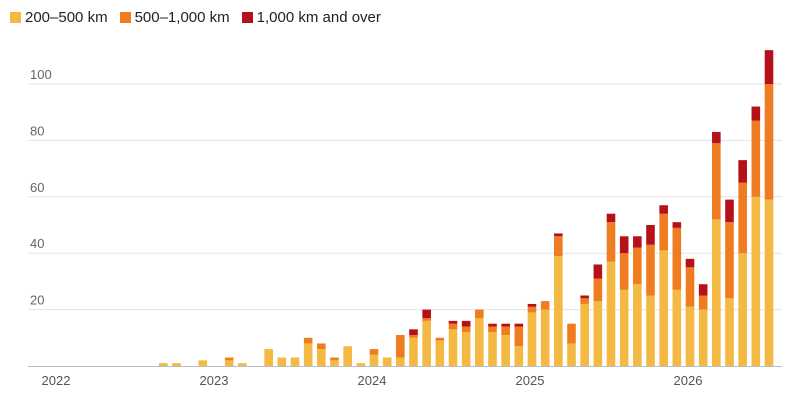 The width and height of the screenshot is (800, 400). I want to click on legend-label-200-500: 200–500 km, so click(66, 17).